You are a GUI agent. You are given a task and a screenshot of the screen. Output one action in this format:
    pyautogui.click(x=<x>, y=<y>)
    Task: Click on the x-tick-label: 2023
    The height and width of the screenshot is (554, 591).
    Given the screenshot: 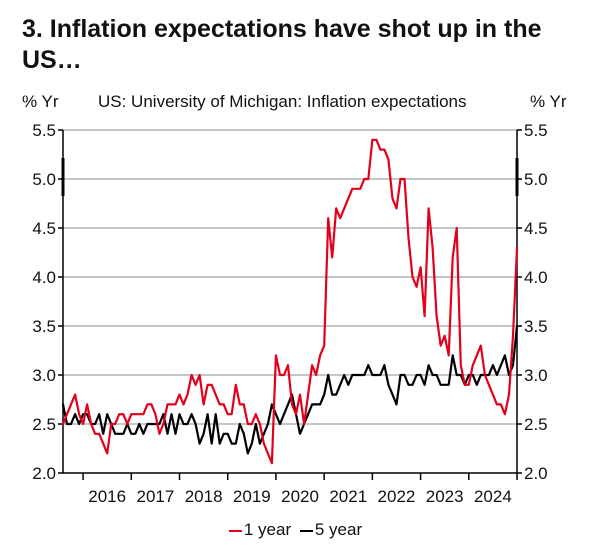 What is the action you would take?
    pyautogui.click(x=445, y=496)
    